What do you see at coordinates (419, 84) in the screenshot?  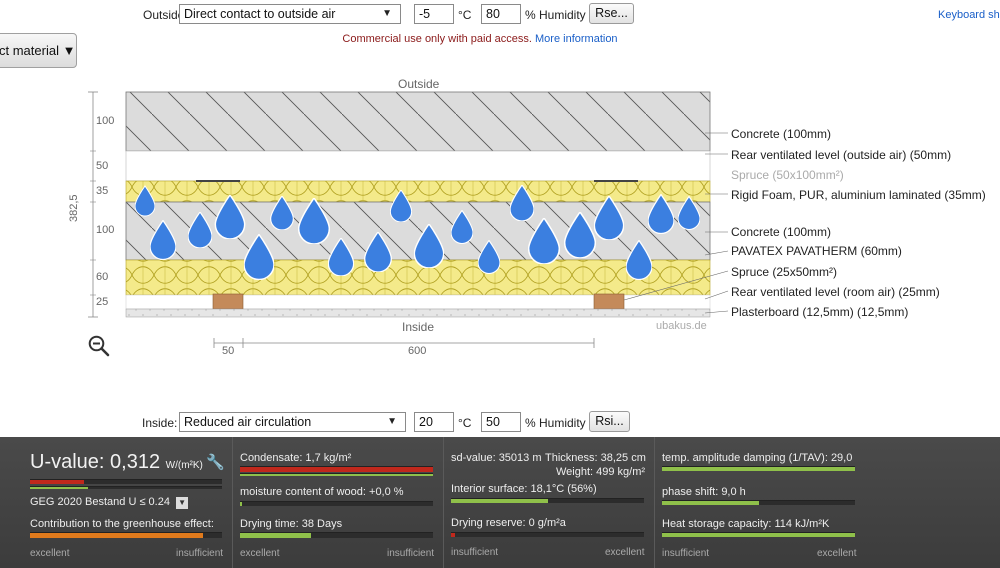 I see `outside-side-label: Outside` at bounding box center [419, 84].